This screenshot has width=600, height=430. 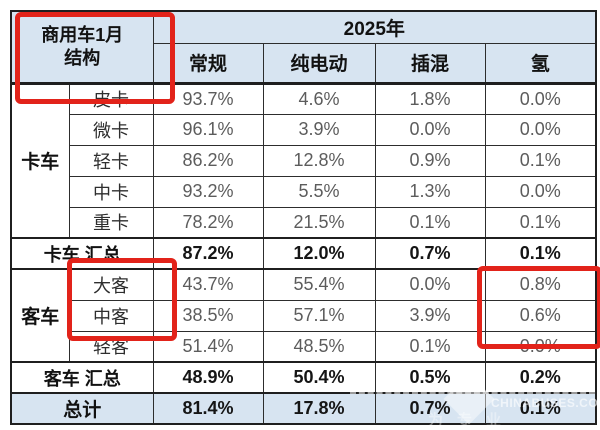 What do you see at coordinates (430, 98) in the screenshot?
I see `value-cell: 1.8%` at bounding box center [430, 98].